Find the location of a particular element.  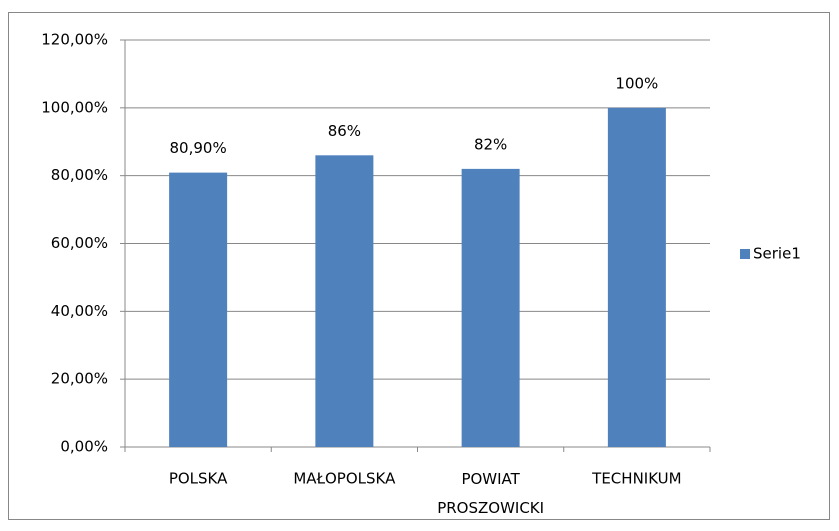

y-tick-label: 60,00% is located at coordinates (79, 243).